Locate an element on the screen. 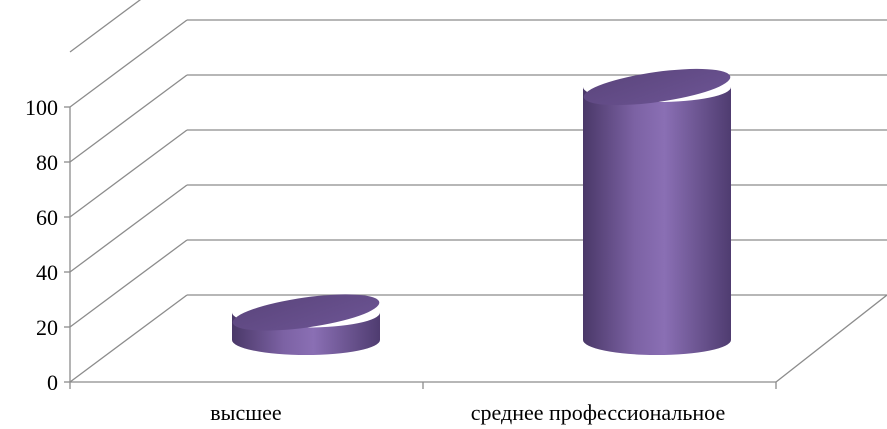  y-tick-label: 60 is located at coordinates (47, 217).